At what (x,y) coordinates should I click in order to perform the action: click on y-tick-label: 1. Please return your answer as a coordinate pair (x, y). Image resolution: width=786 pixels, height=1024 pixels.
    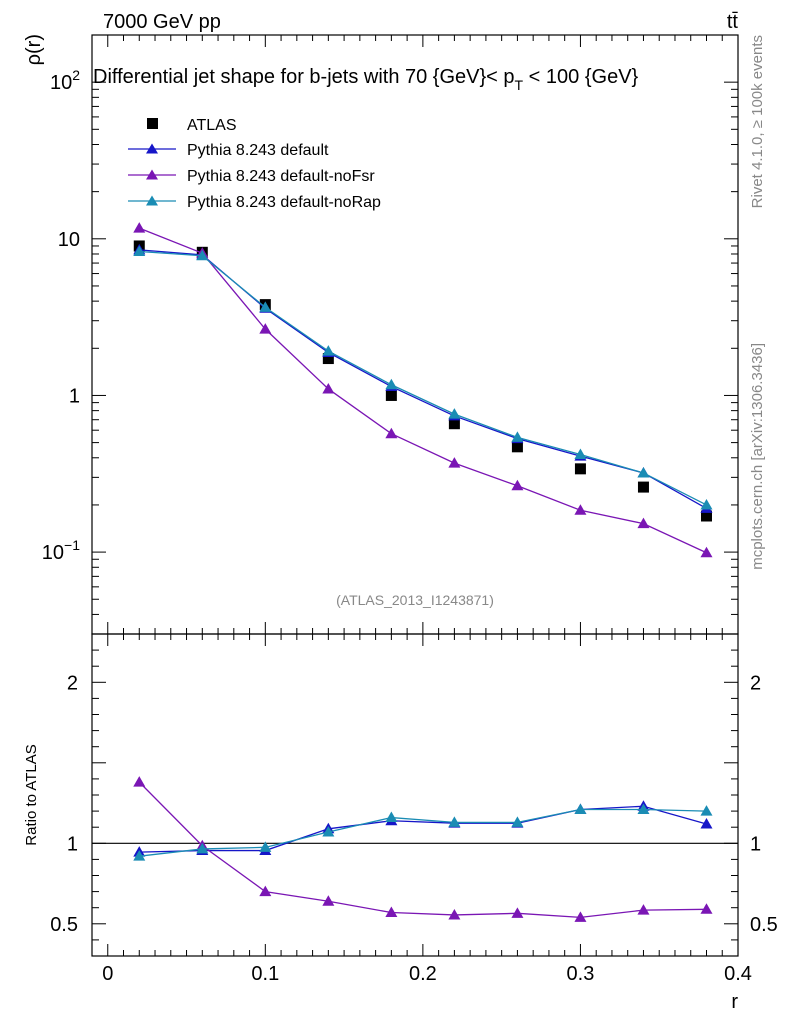
    Looking at the image, I should click on (74, 396).